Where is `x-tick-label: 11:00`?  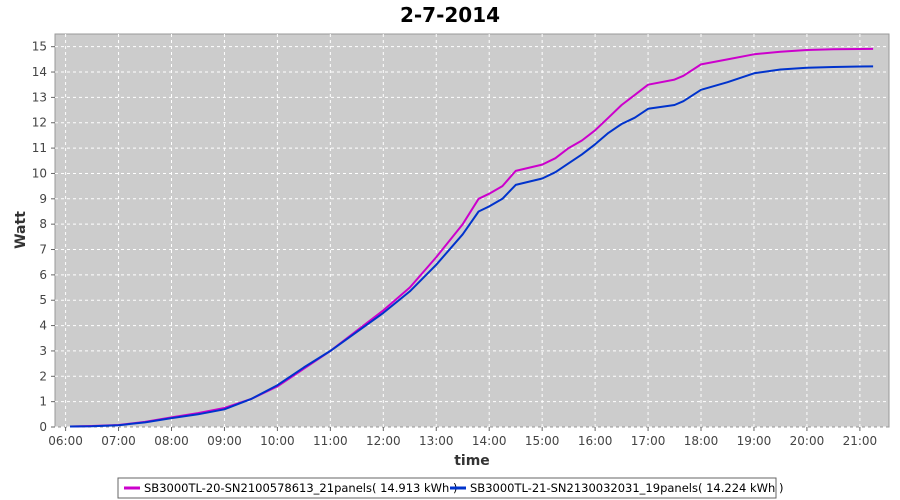
x-tick-label: 11:00 is located at coordinates (330, 441).